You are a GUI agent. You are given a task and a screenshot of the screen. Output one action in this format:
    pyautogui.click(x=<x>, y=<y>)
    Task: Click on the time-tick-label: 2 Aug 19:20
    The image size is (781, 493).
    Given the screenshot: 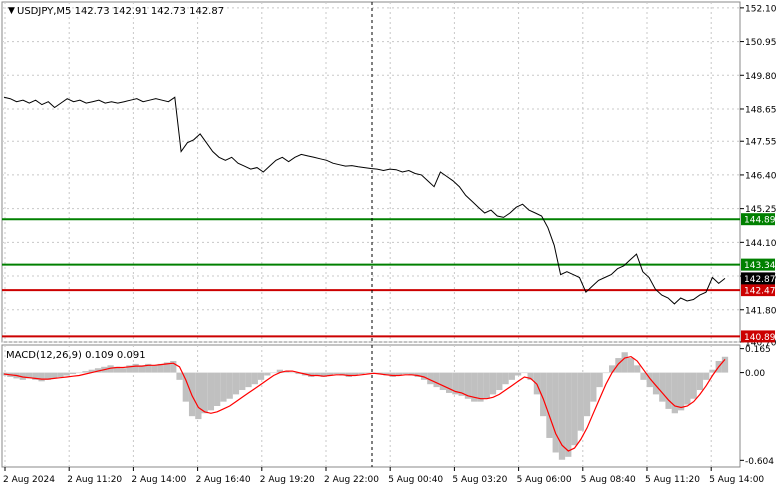 What is the action you would take?
    pyautogui.click(x=287, y=480)
    